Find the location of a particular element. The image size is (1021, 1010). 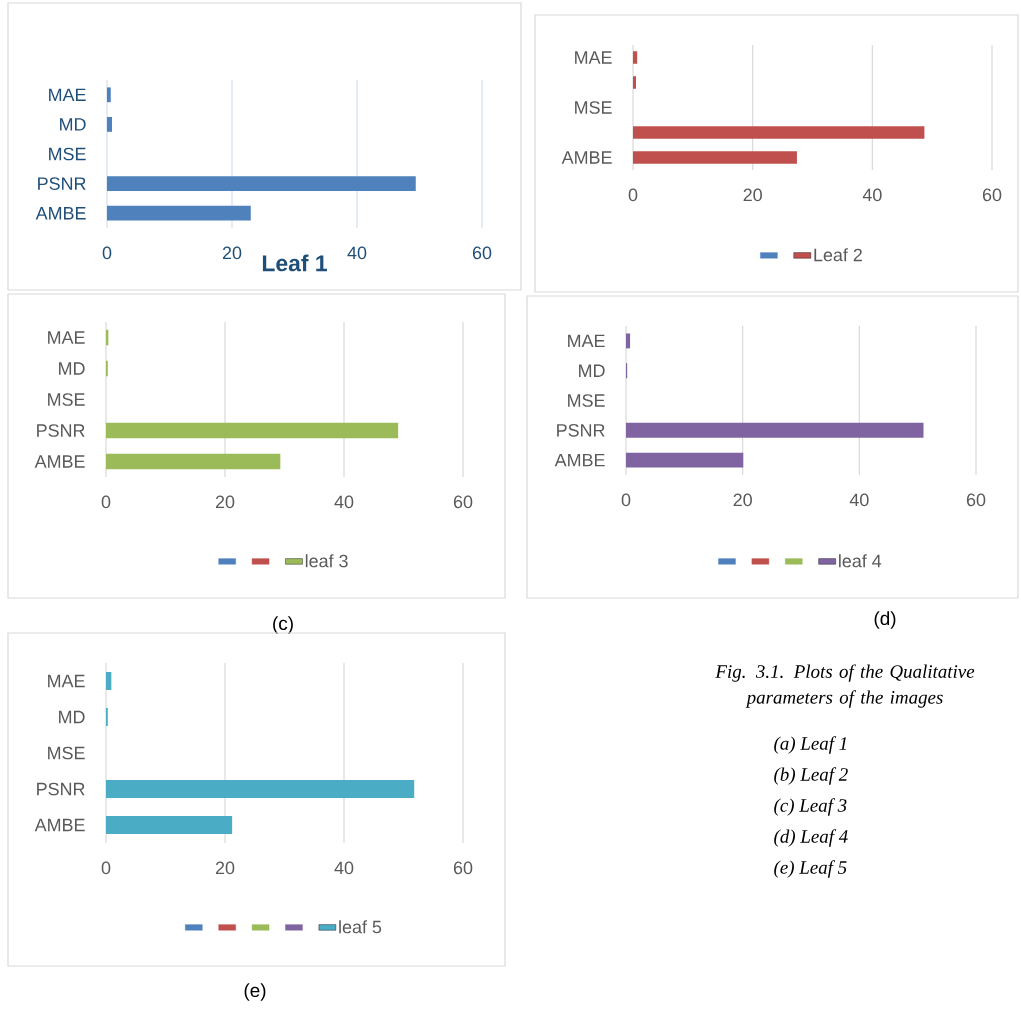

text: Fig. 3.1. Plots of the Qualitative parameters of the images is located at coordinates (845, 686).